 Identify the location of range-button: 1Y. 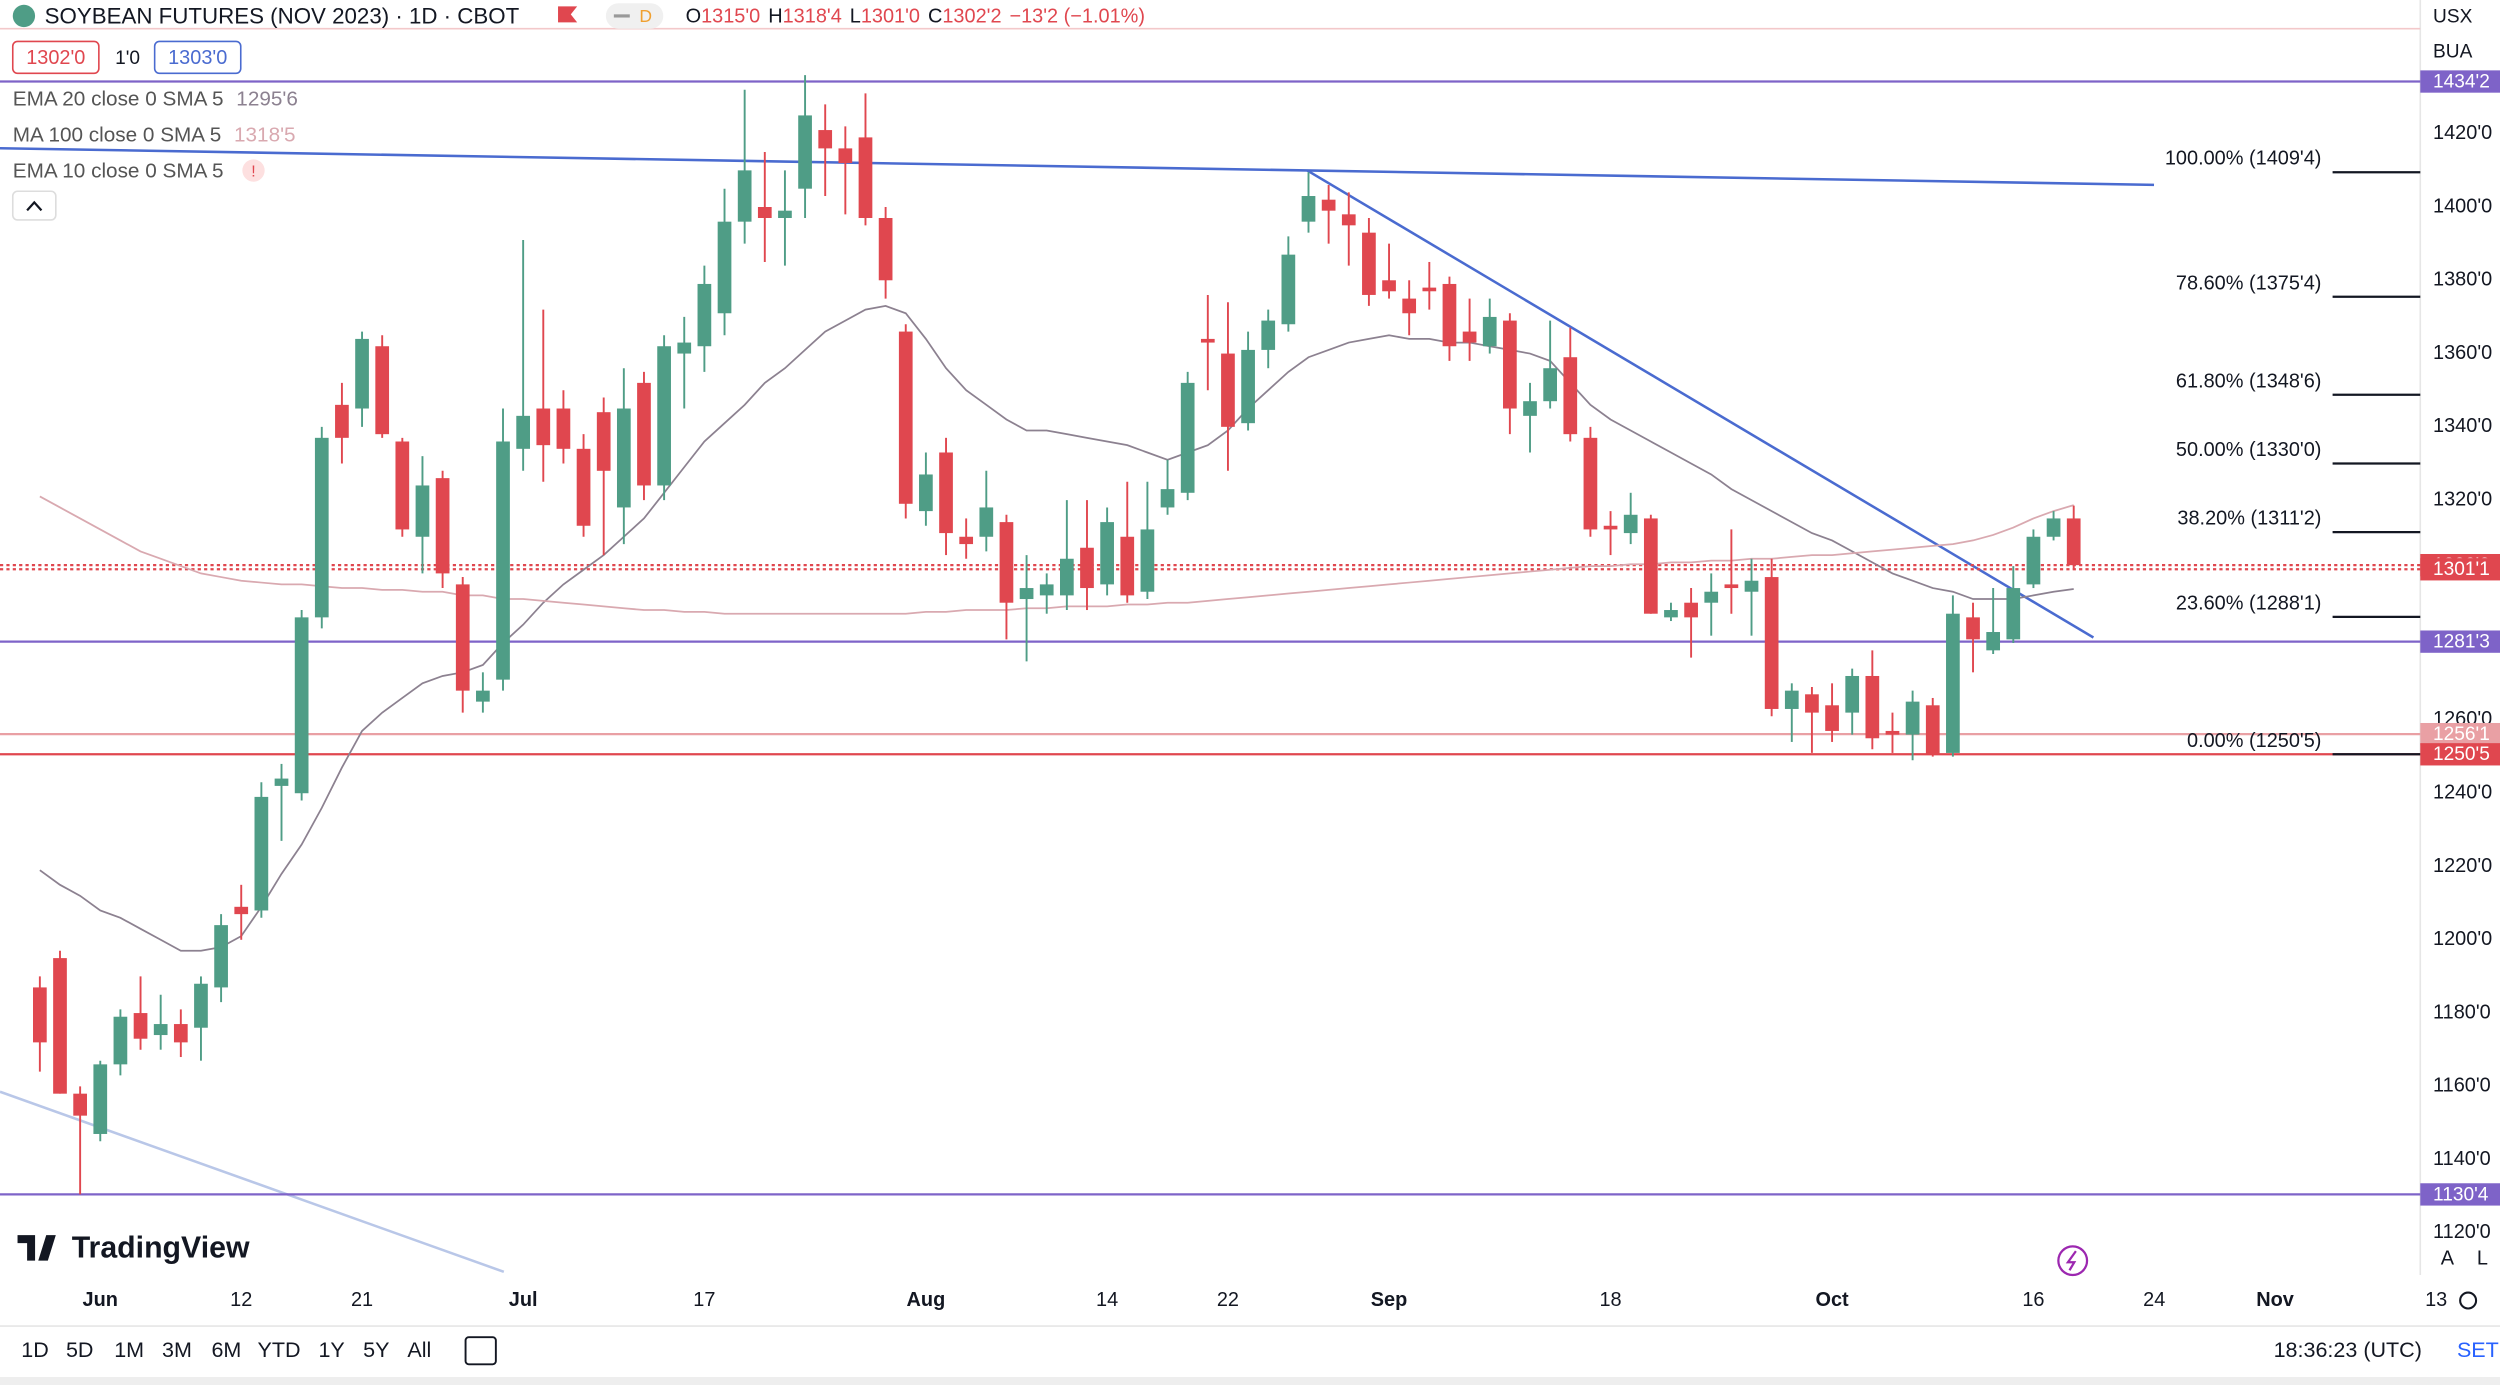
(331, 1350).